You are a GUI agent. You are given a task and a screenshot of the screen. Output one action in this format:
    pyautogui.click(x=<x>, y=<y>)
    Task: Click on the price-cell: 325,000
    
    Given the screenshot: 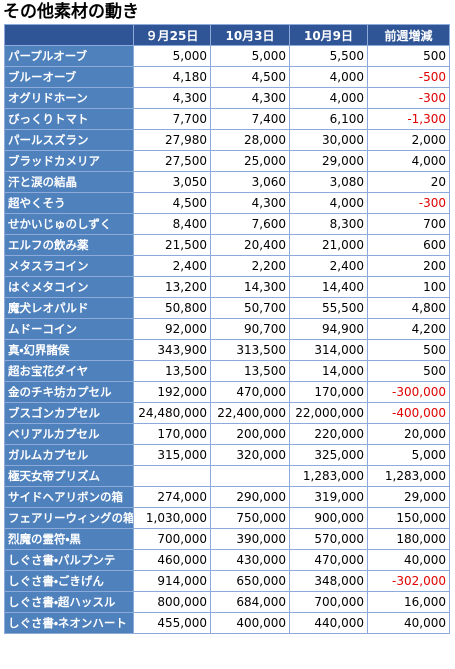 What is the action you would take?
    pyautogui.click(x=328, y=455)
    